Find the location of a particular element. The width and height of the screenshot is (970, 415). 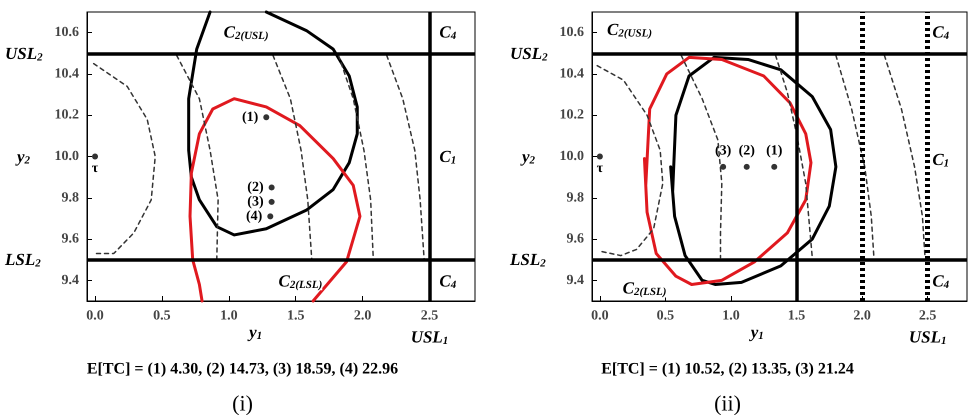

annotation: (4) is located at coordinates (254, 216).